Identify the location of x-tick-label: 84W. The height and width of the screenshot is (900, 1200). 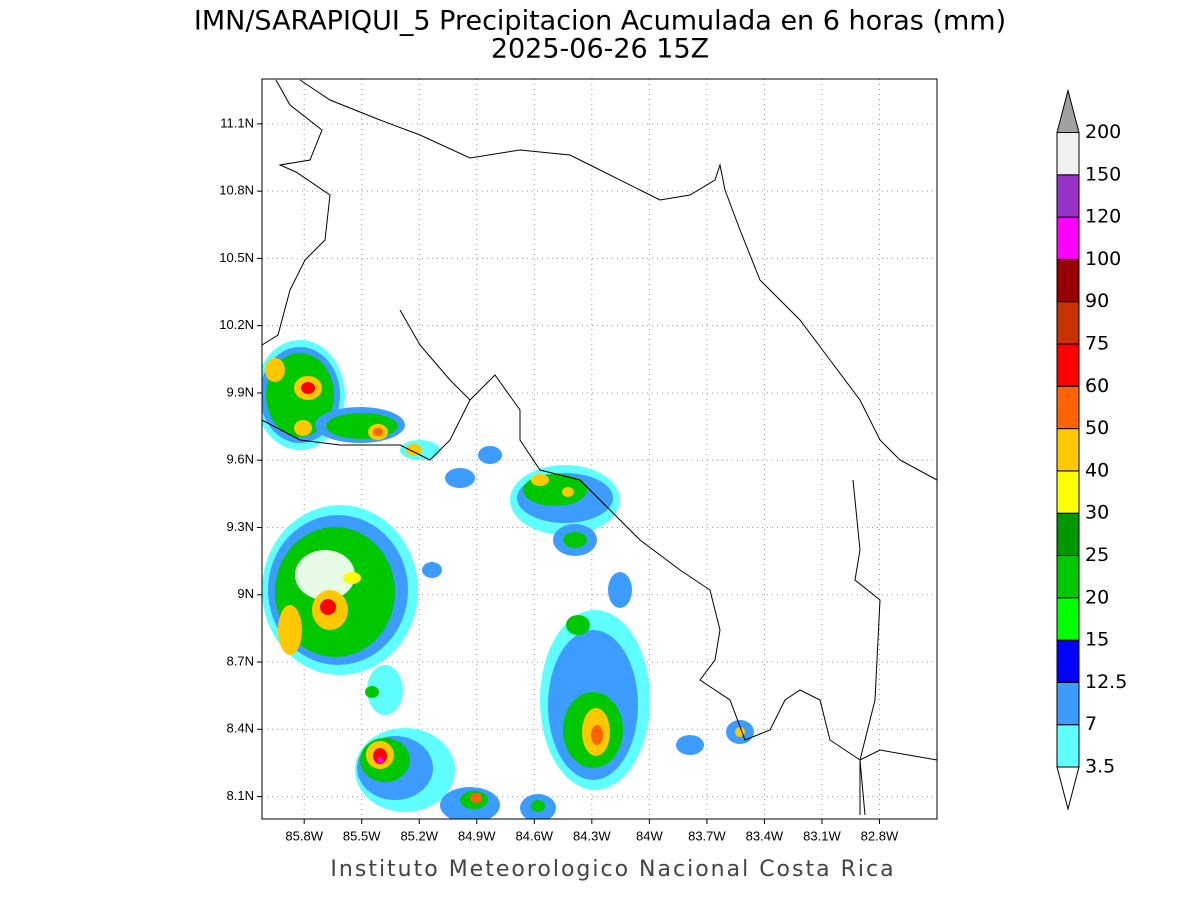
(649, 835).